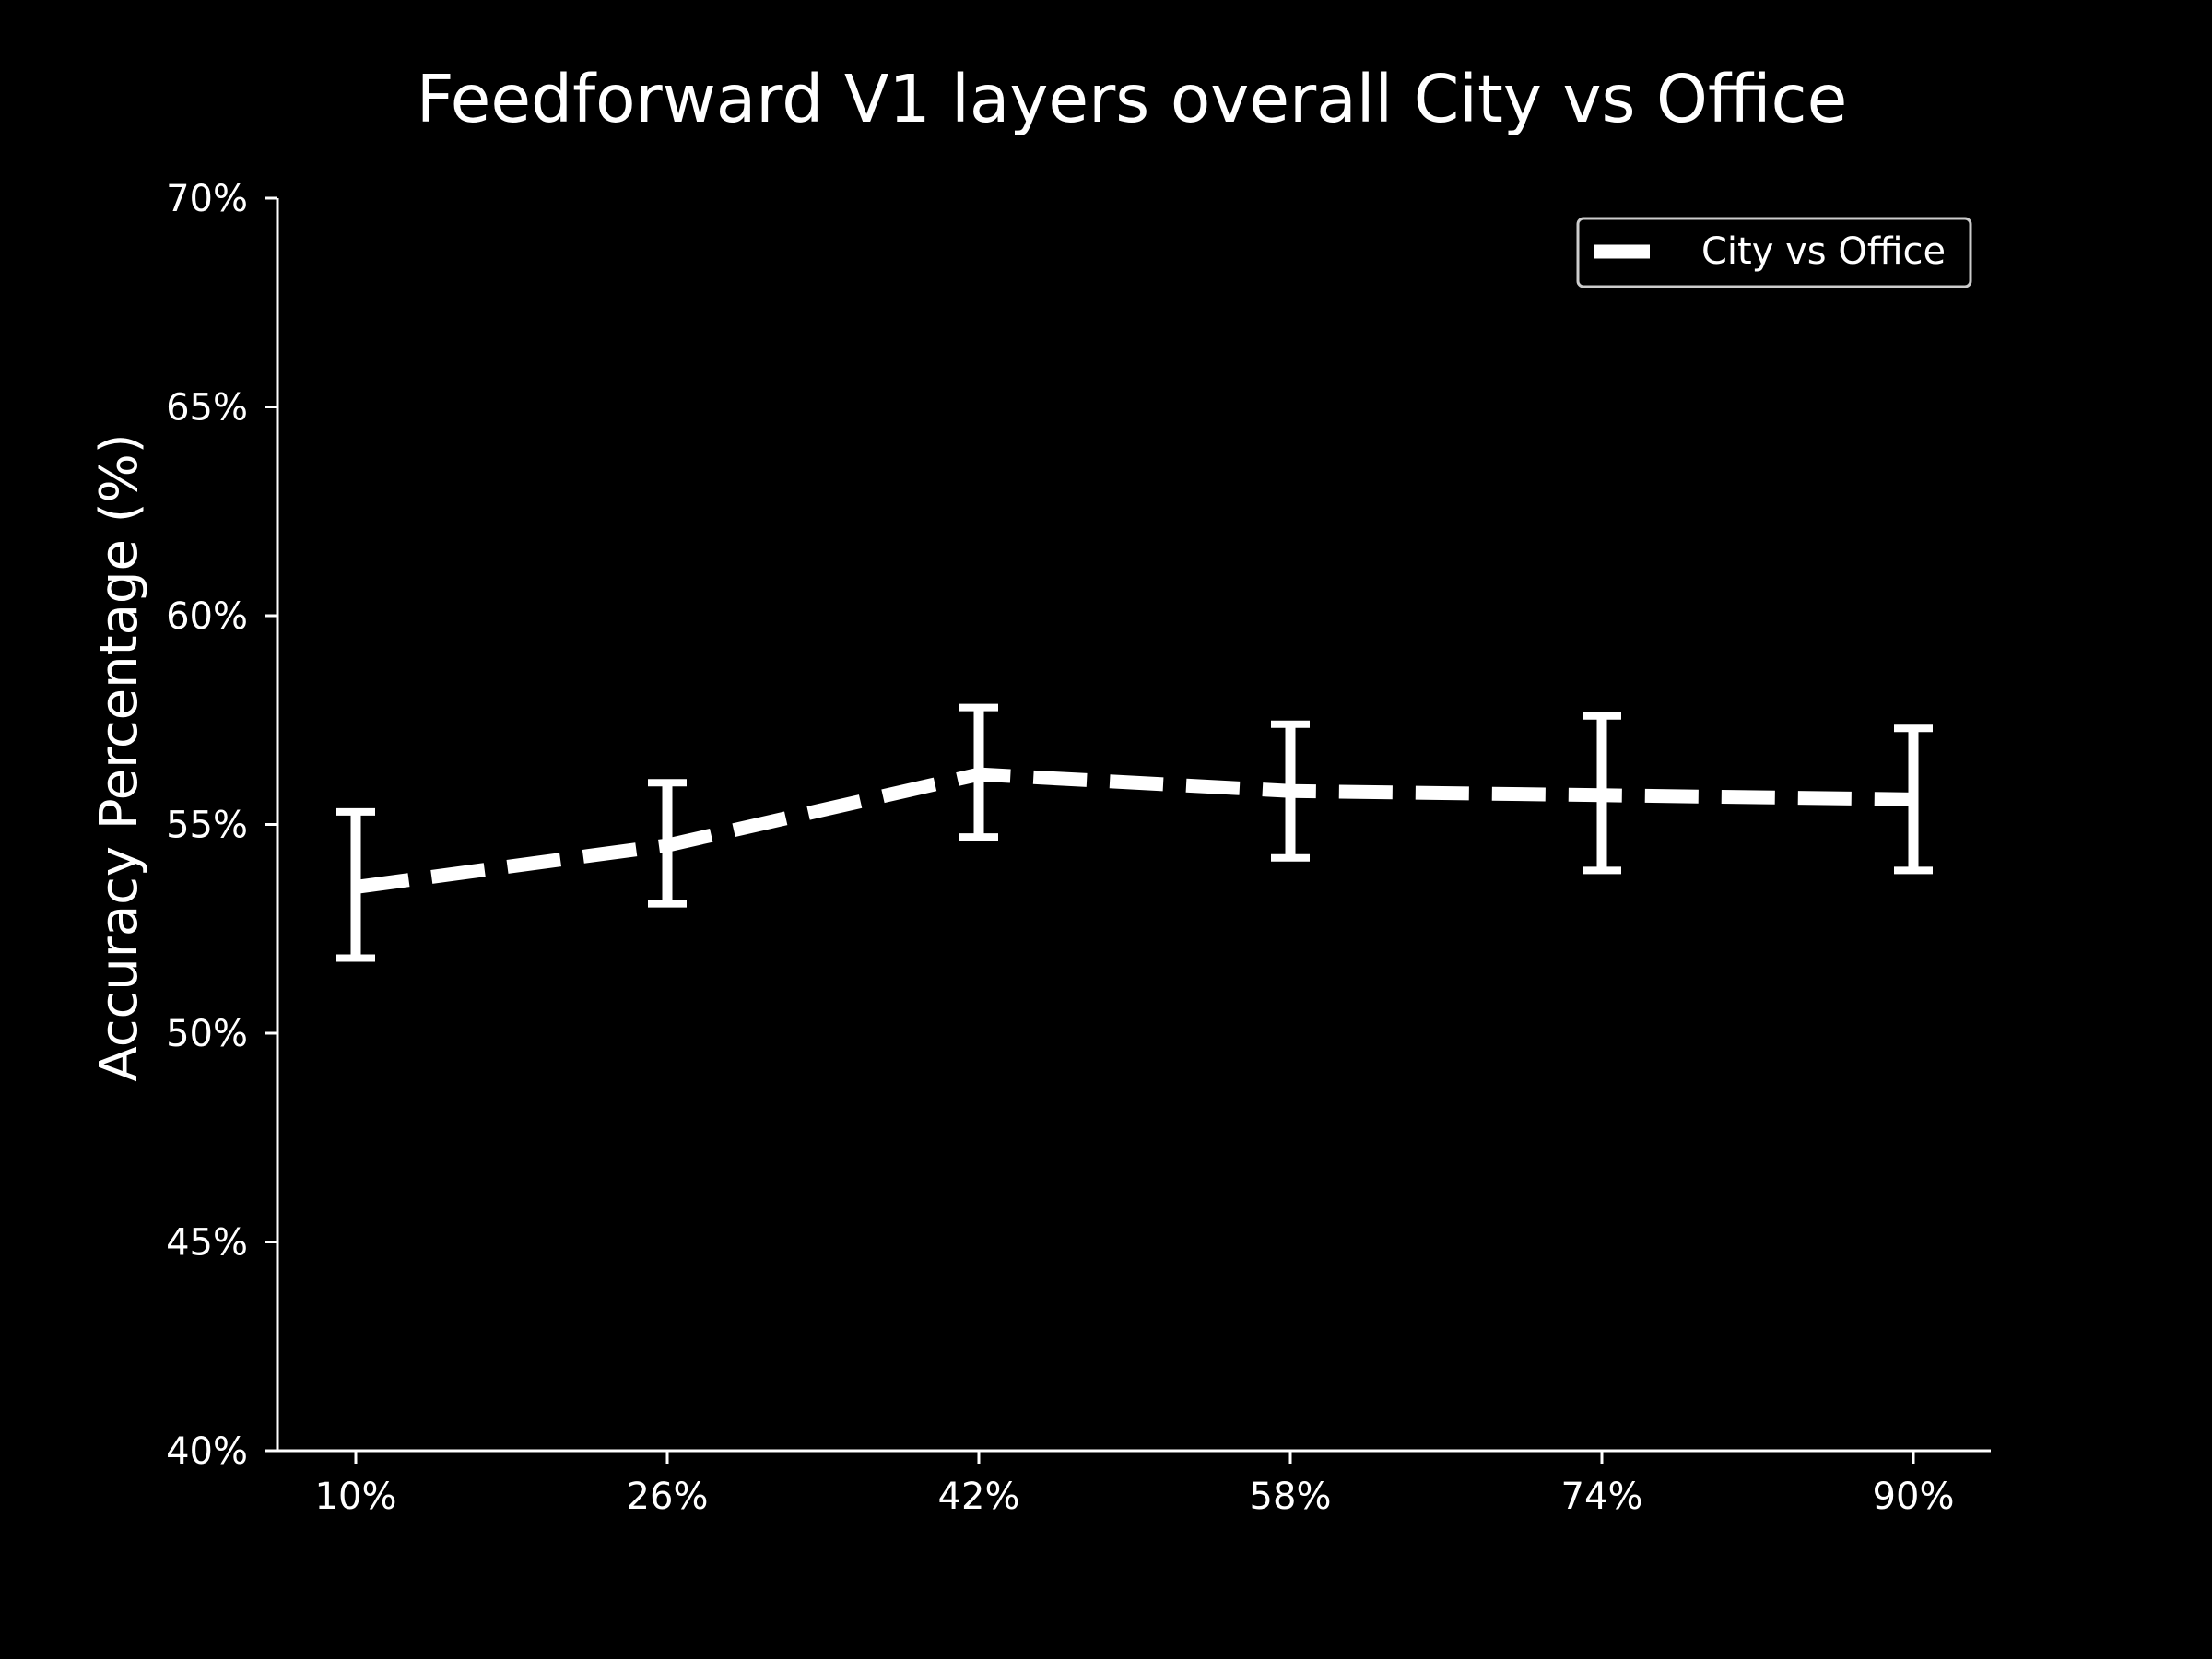  What do you see at coordinates (207, 408) in the screenshot?
I see `y-tick-label: 65%` at bounding box center [207, 408].